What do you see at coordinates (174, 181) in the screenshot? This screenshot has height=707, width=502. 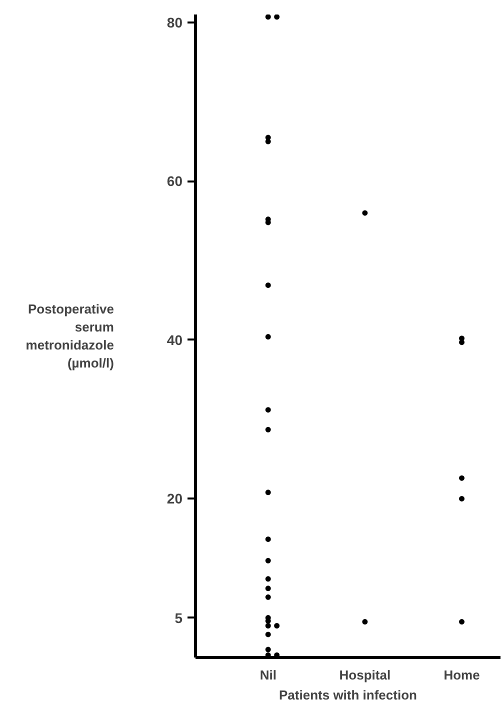 I see `y-tick-label: 60` at bounding box center [174, 181].